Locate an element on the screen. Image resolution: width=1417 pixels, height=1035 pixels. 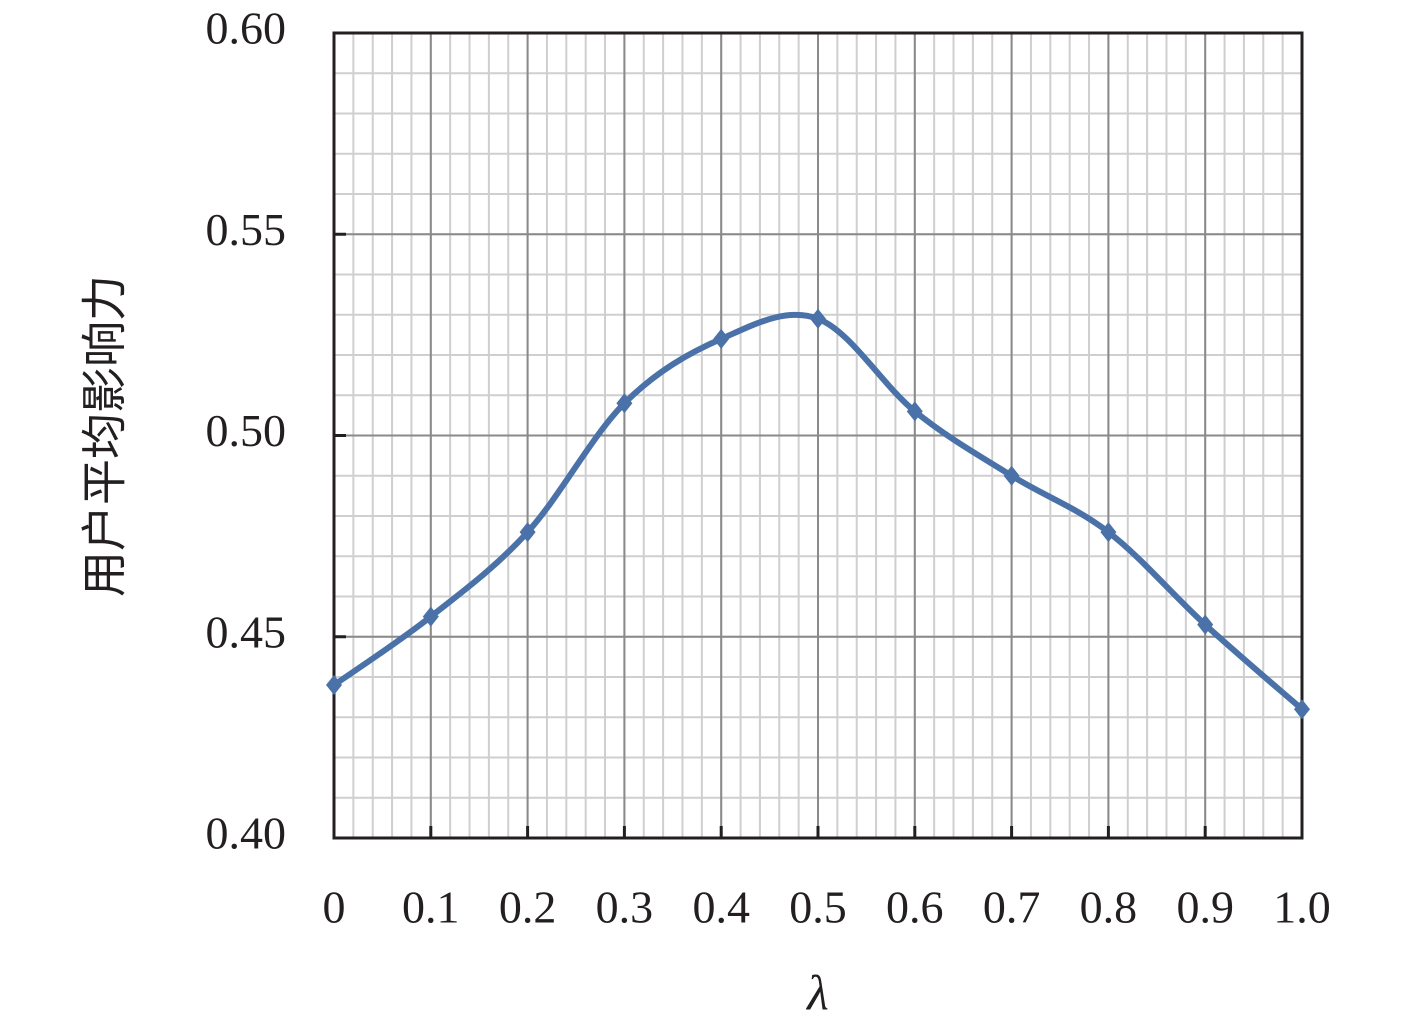
x-tick-label: 0.5 is located at coordinates (818, 907).